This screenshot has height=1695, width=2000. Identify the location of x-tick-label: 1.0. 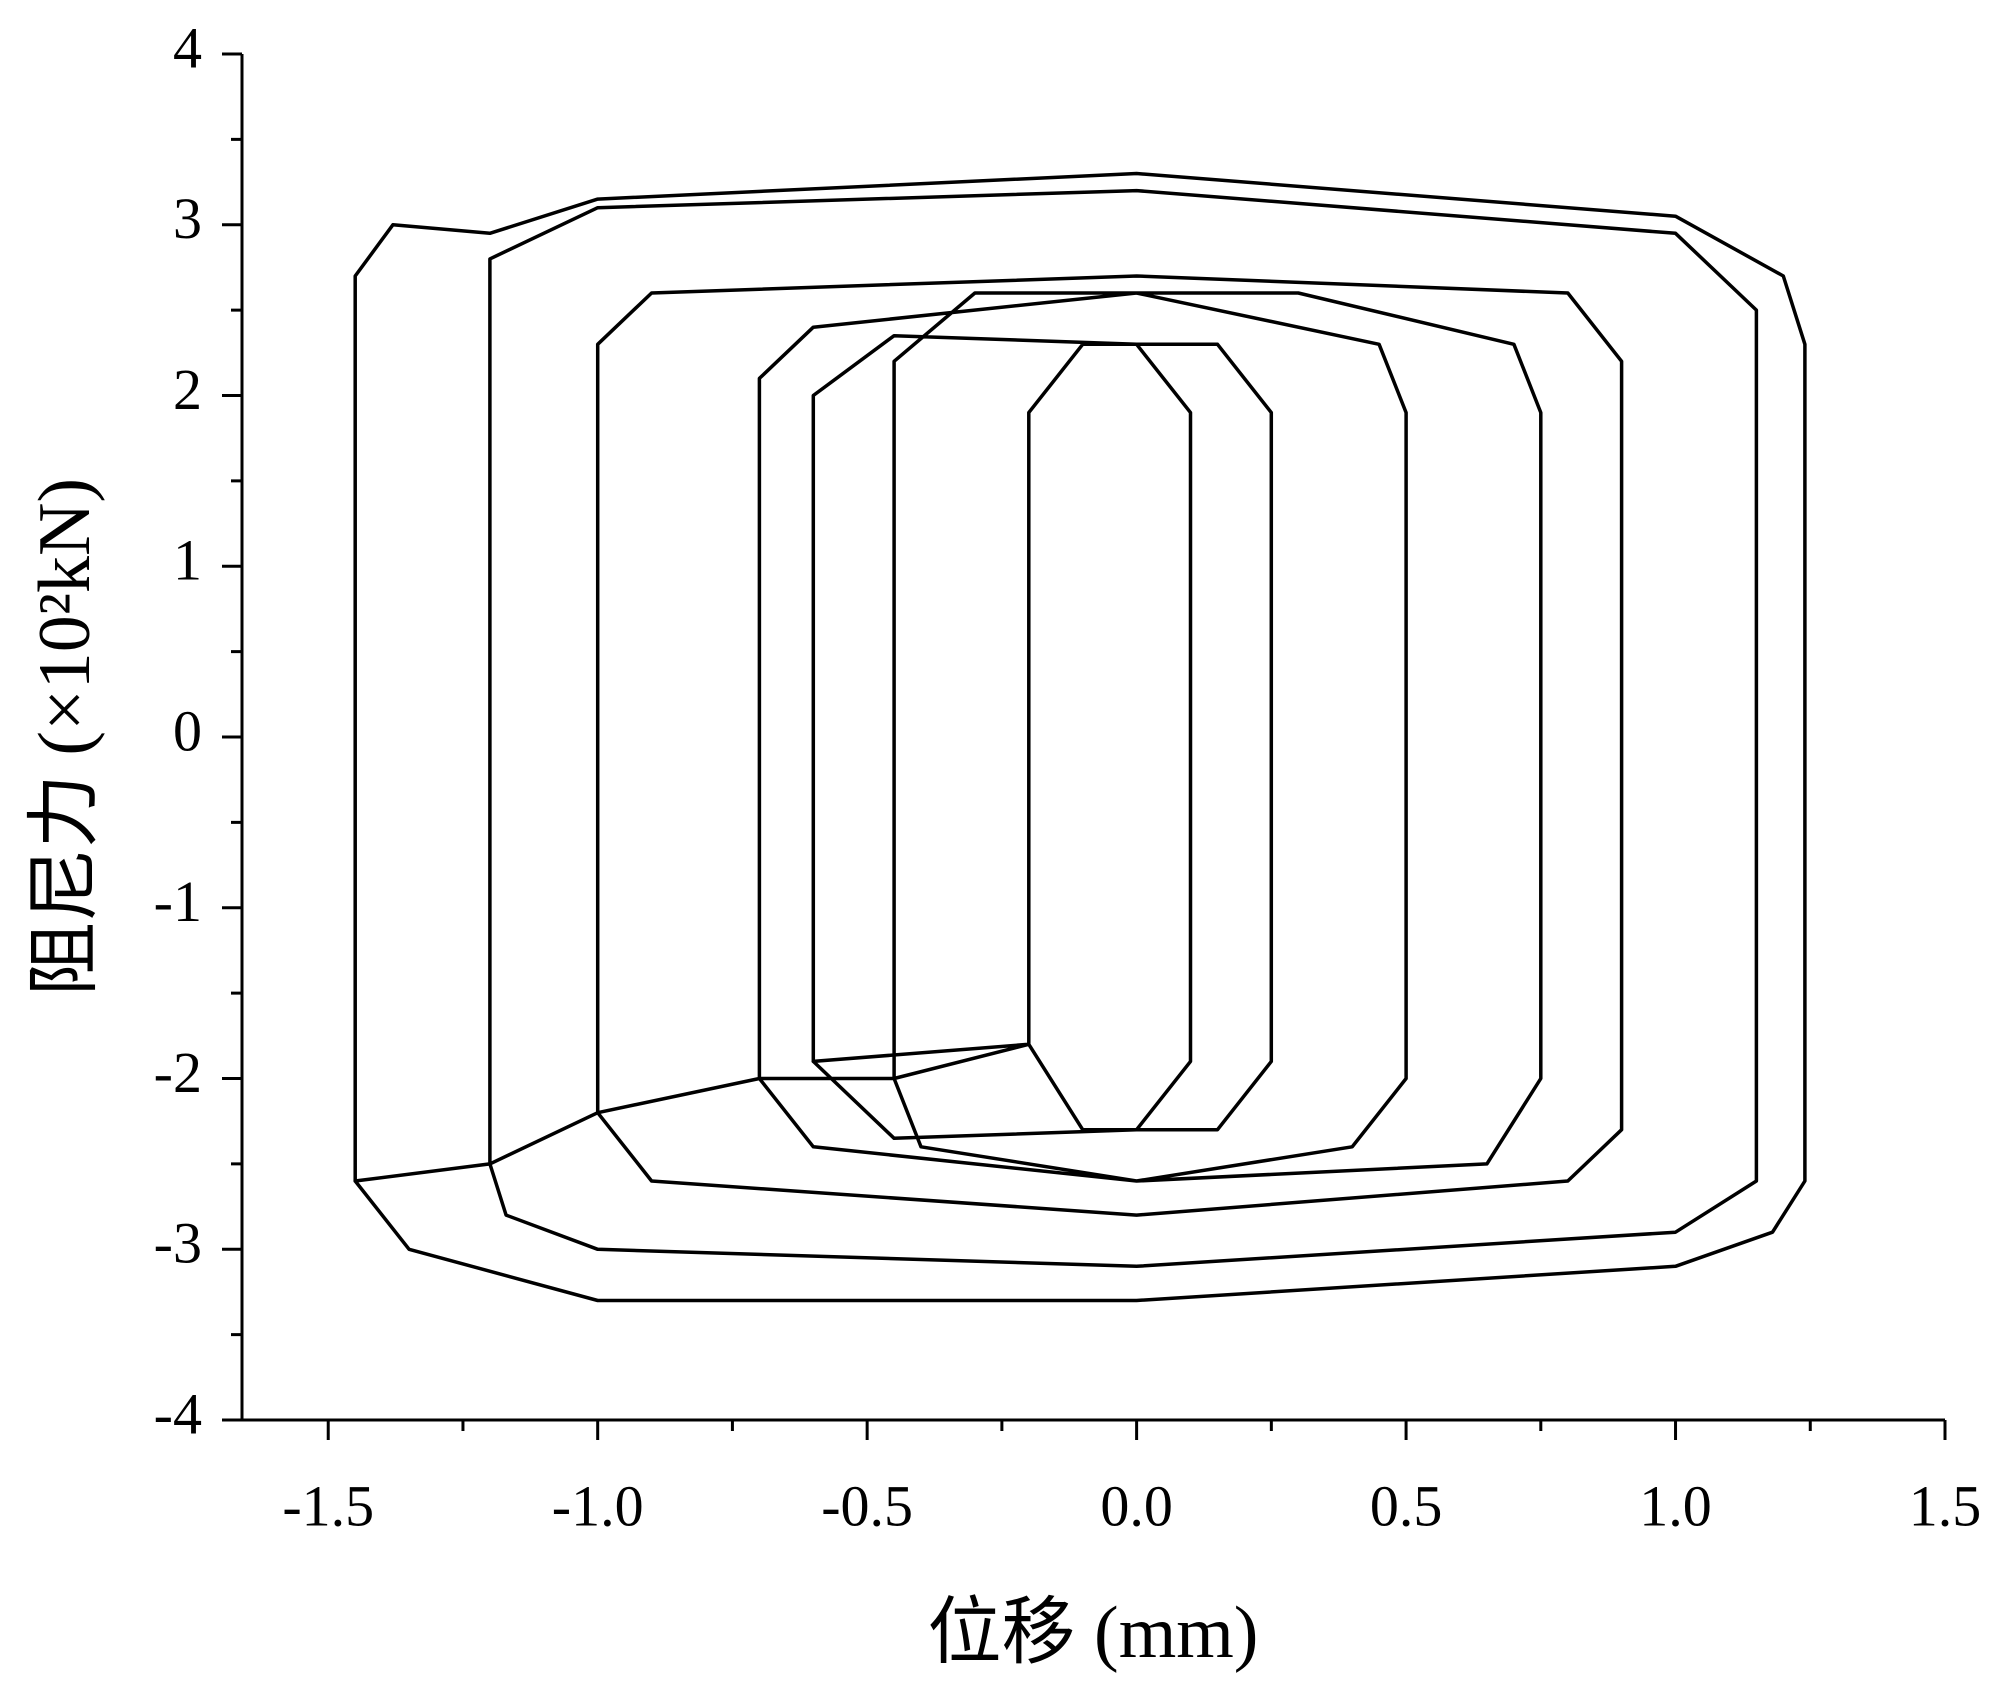
(1675, 1505).